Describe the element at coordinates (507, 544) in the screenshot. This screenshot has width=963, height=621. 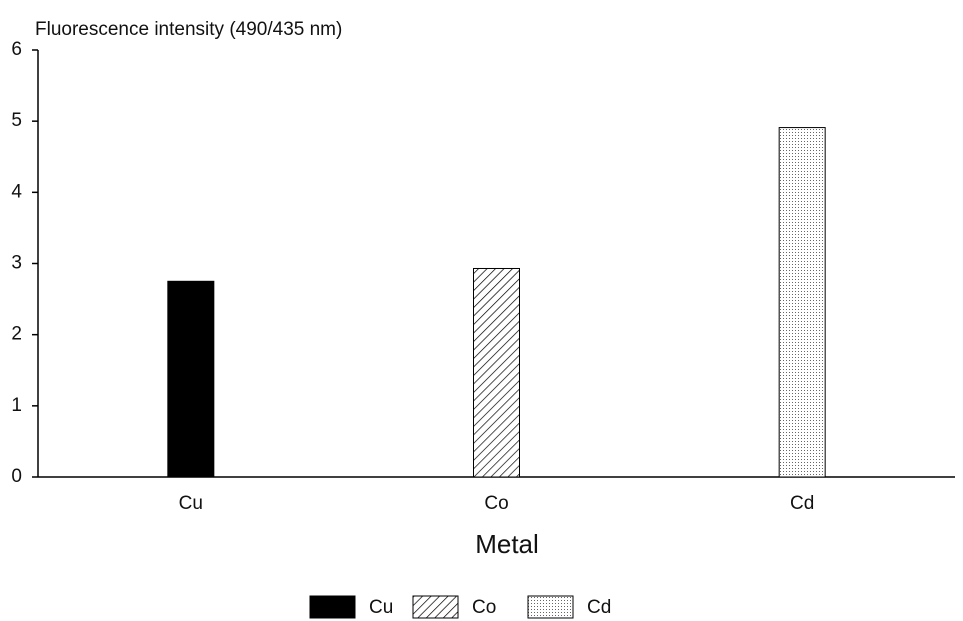
I see `x-axis-label: Metal` at that location.